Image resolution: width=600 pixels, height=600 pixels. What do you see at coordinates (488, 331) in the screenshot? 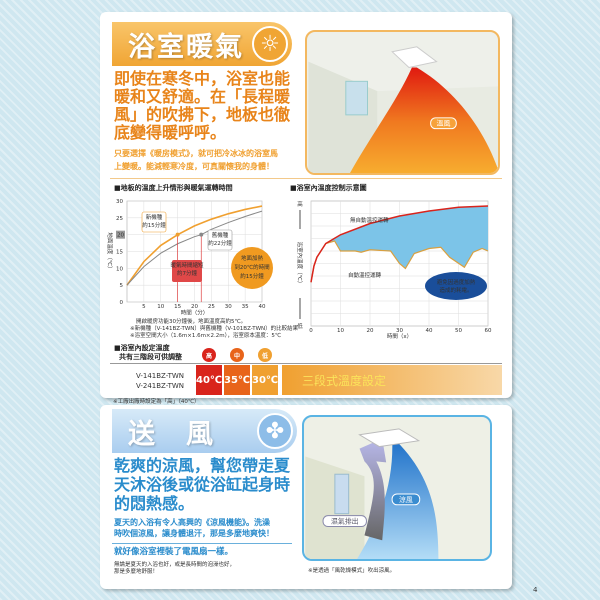
I see `x-tick-label: 60` at bounding box center [488, 331].